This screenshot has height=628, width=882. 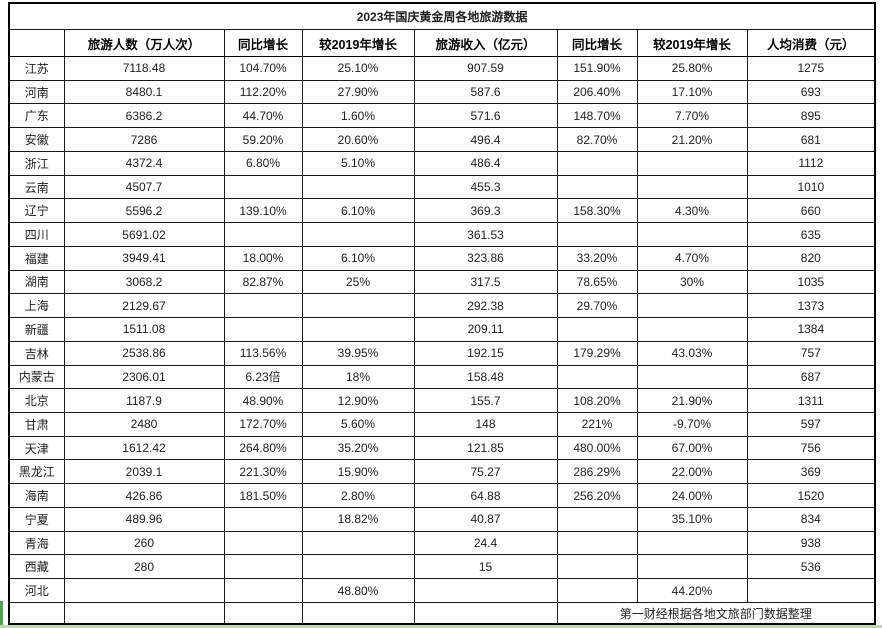 What do you see at coordinates (36, 590) in the screenshot?
I see `province-cell: 河北` at bounding box center [36, 590].